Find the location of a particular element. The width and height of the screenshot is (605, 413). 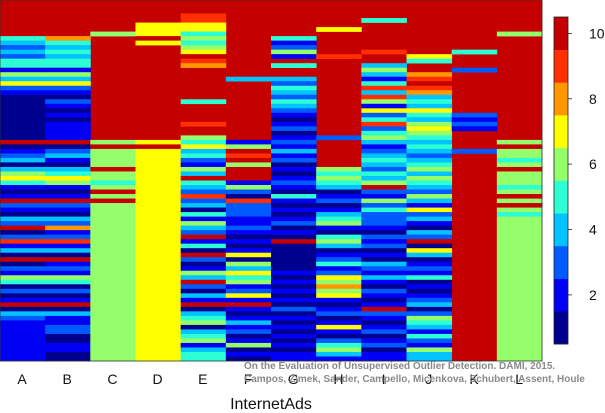

column-label-A: A is located at coordinates (22, 379).